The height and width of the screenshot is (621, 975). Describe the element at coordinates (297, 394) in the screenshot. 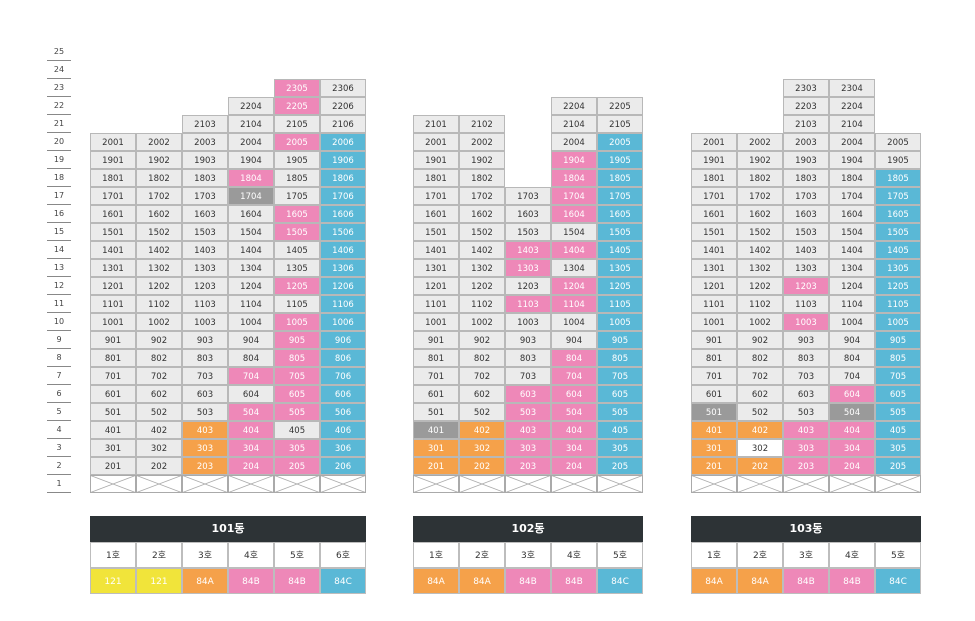

I see `unit-cell: 605` at that location.